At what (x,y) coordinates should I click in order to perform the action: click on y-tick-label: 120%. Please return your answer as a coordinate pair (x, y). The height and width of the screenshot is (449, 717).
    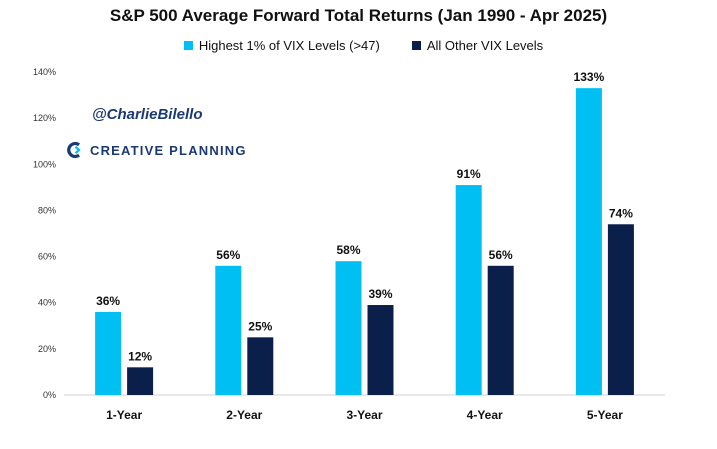
    Looking at the image, I should click on (44, 118).